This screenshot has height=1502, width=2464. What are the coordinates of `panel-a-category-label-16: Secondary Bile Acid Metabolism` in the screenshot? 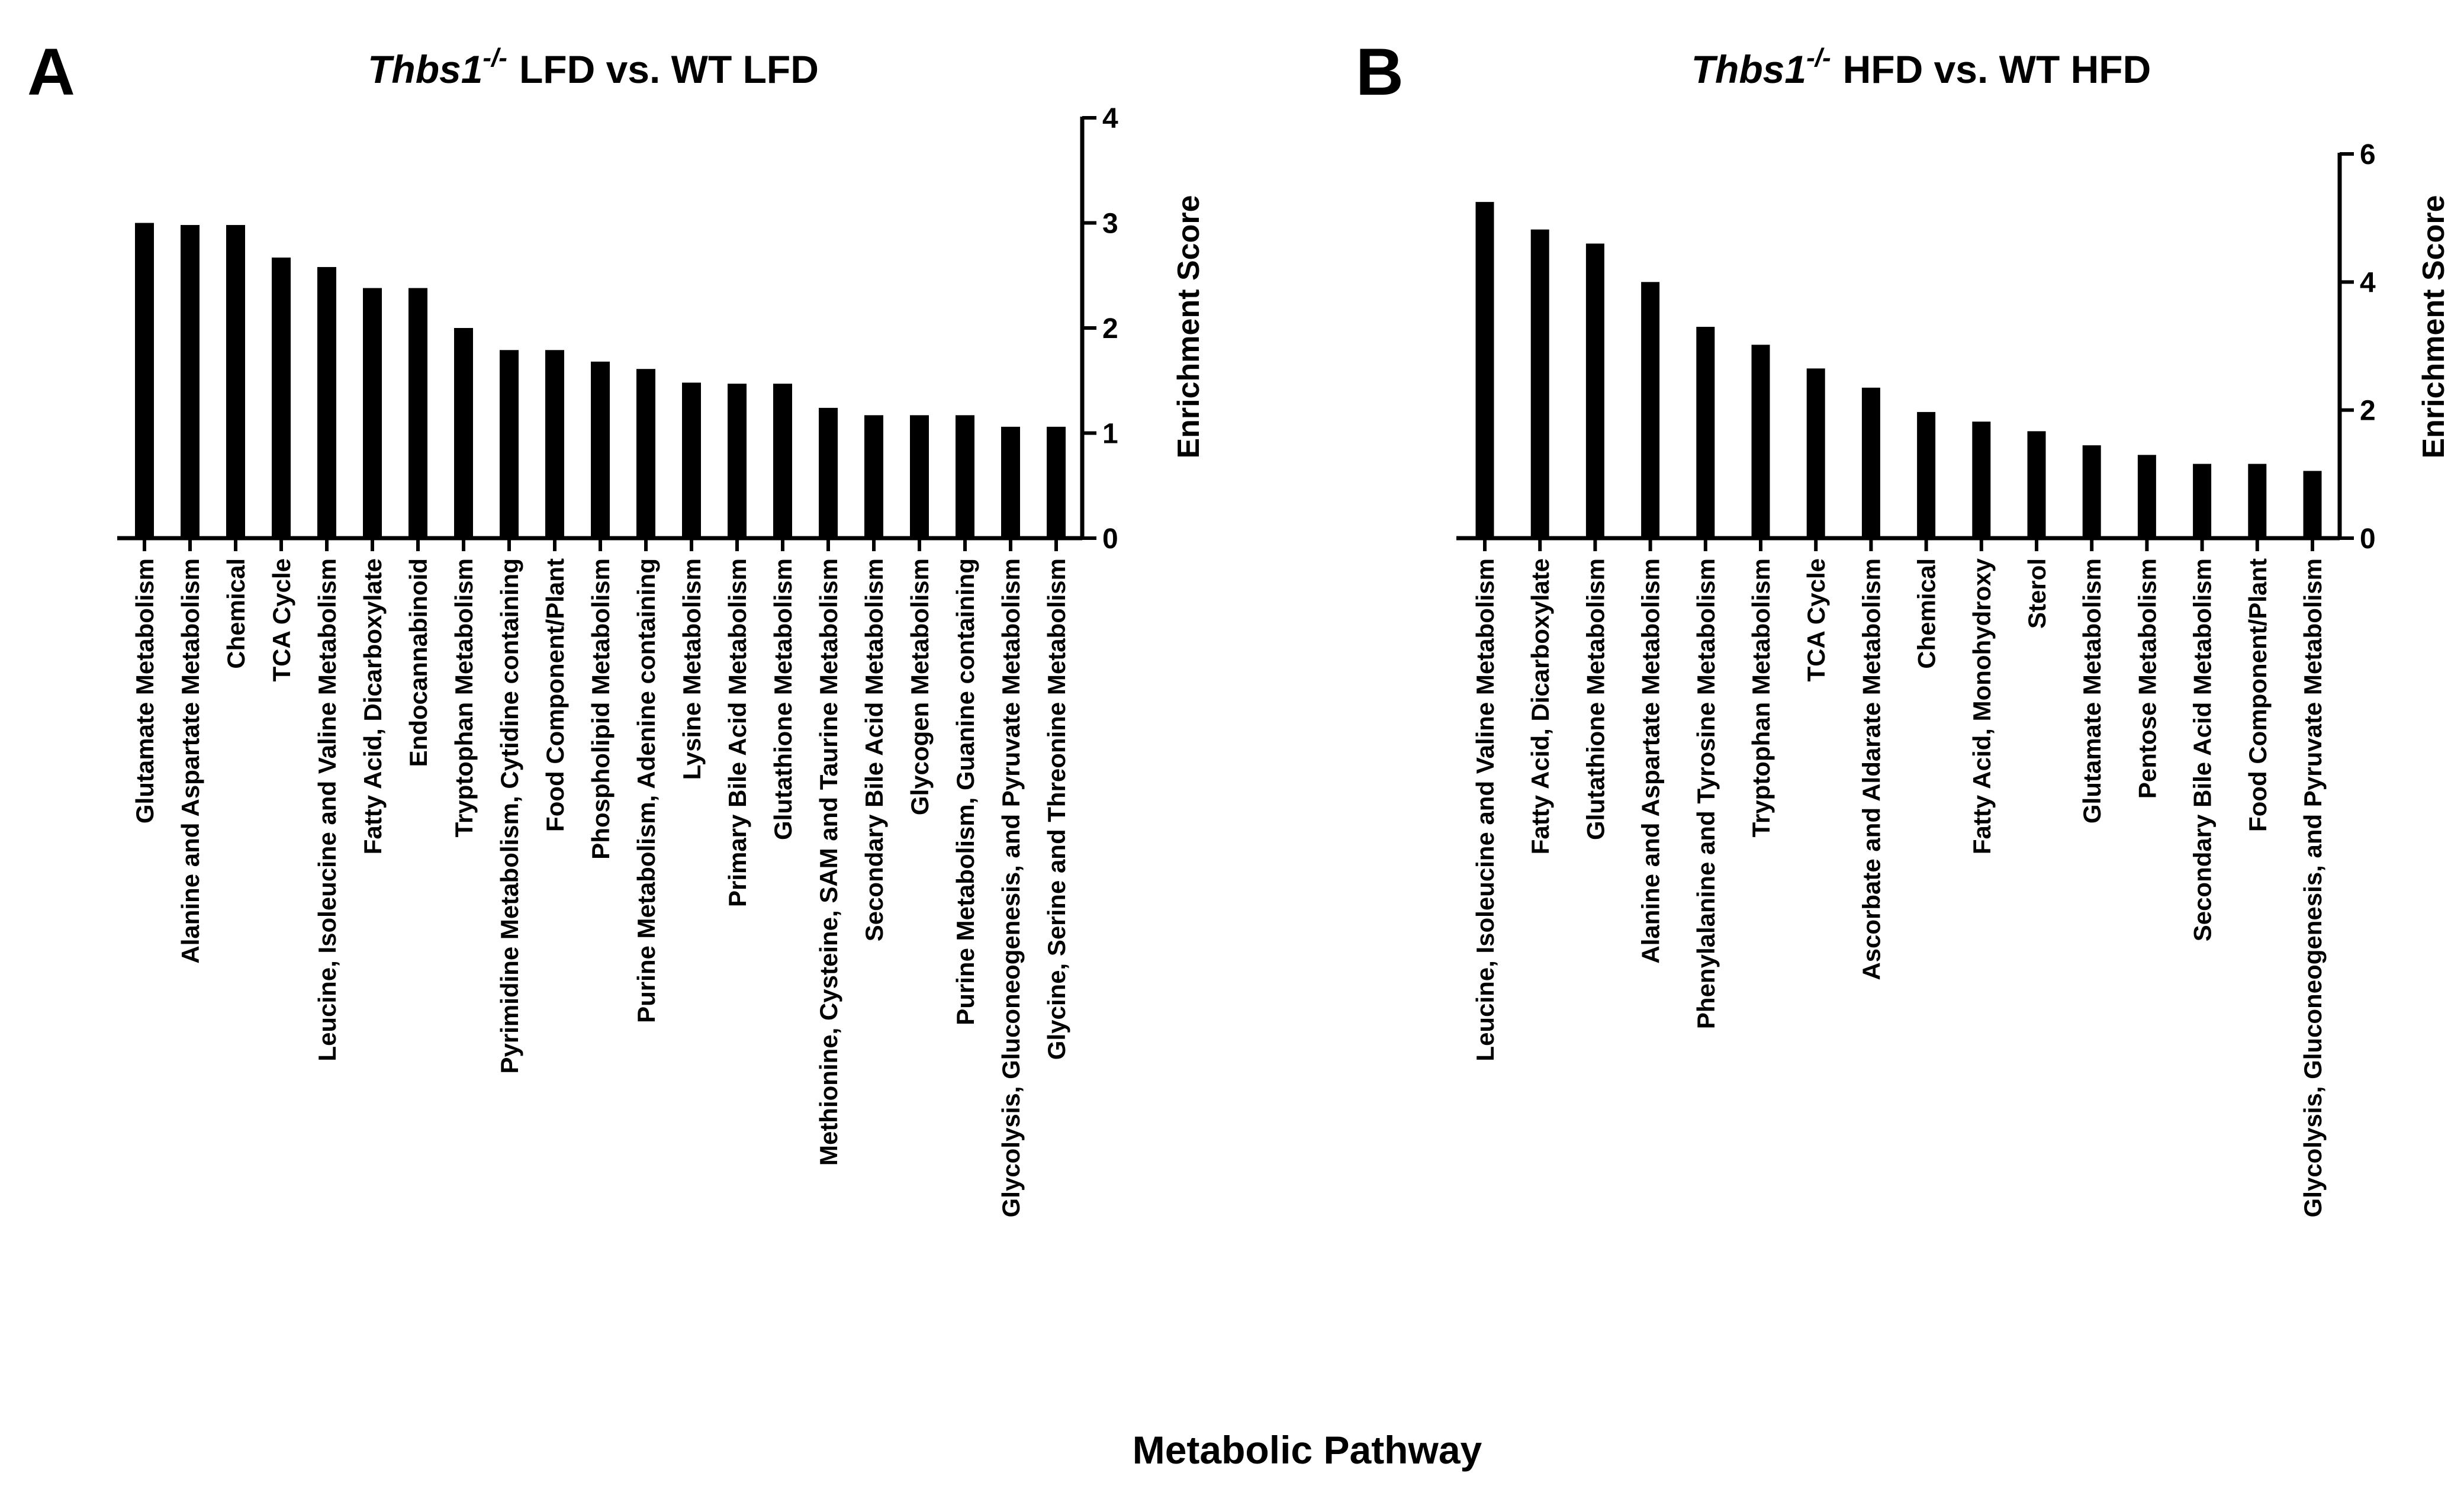 It's located at (874, 750).